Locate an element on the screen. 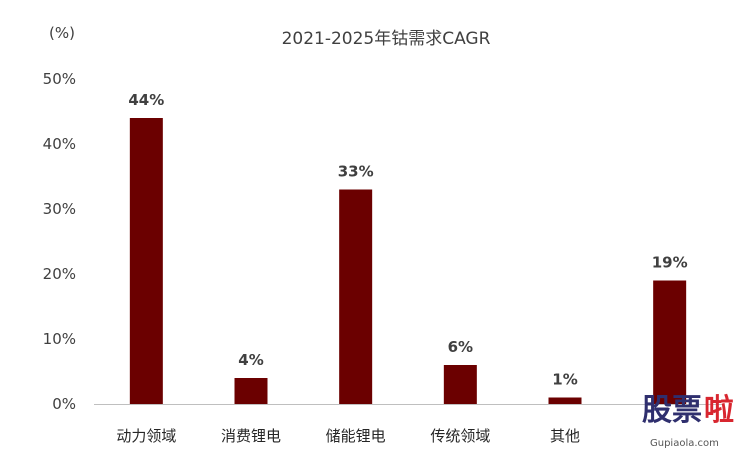 The image size is (756, 454). watermark-logo: 股票 啦 Gupiaola.com is located at coordinates (688, 421).